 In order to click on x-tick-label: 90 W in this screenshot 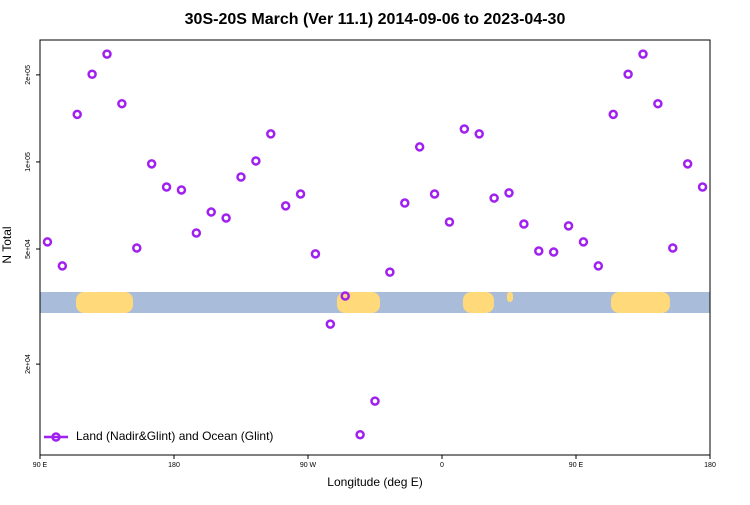, I will do `click(308, 465)`.